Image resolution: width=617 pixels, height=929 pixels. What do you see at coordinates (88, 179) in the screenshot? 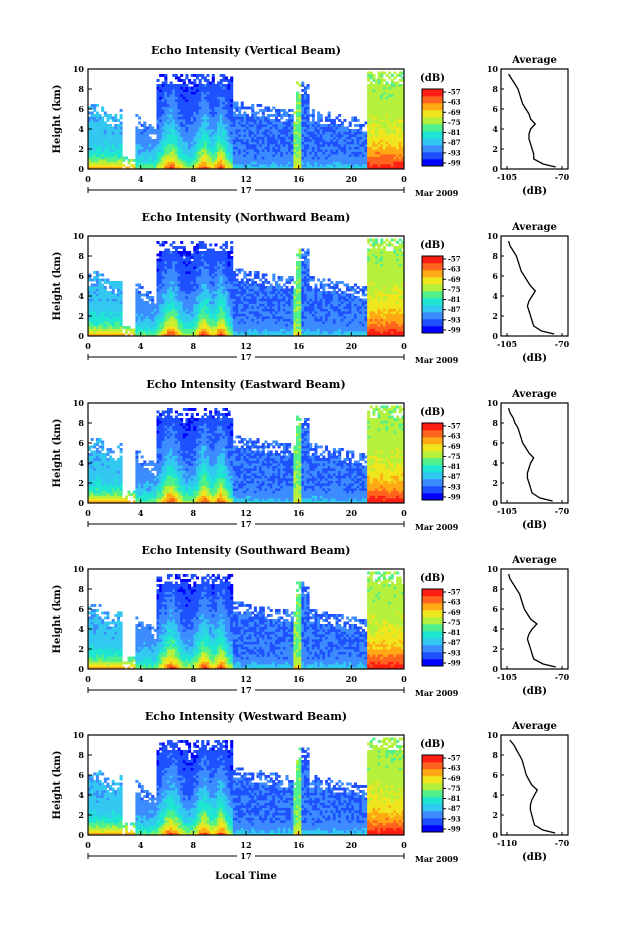
I see `x-tick-label: 0` at bounding box center [88, 179].